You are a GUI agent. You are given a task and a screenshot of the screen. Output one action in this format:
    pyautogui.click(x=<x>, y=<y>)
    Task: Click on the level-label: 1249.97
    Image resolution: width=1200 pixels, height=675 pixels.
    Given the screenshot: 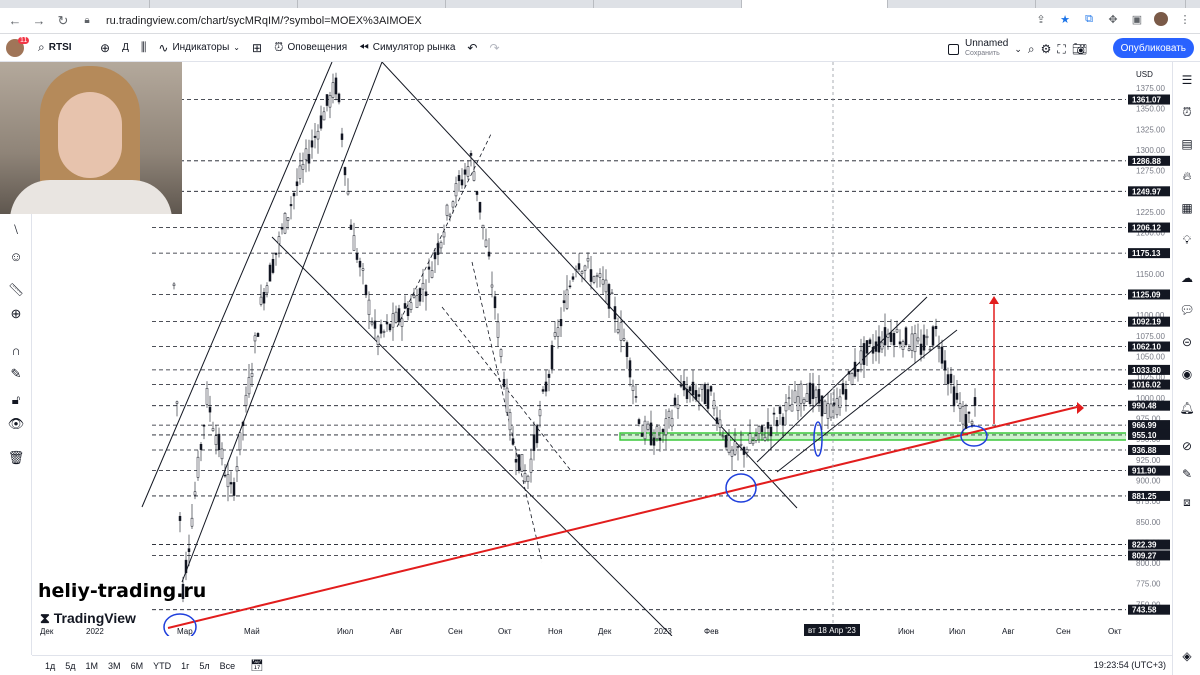 What is the action you would take?
    pyautogui.click(x=1146, y=191)
    